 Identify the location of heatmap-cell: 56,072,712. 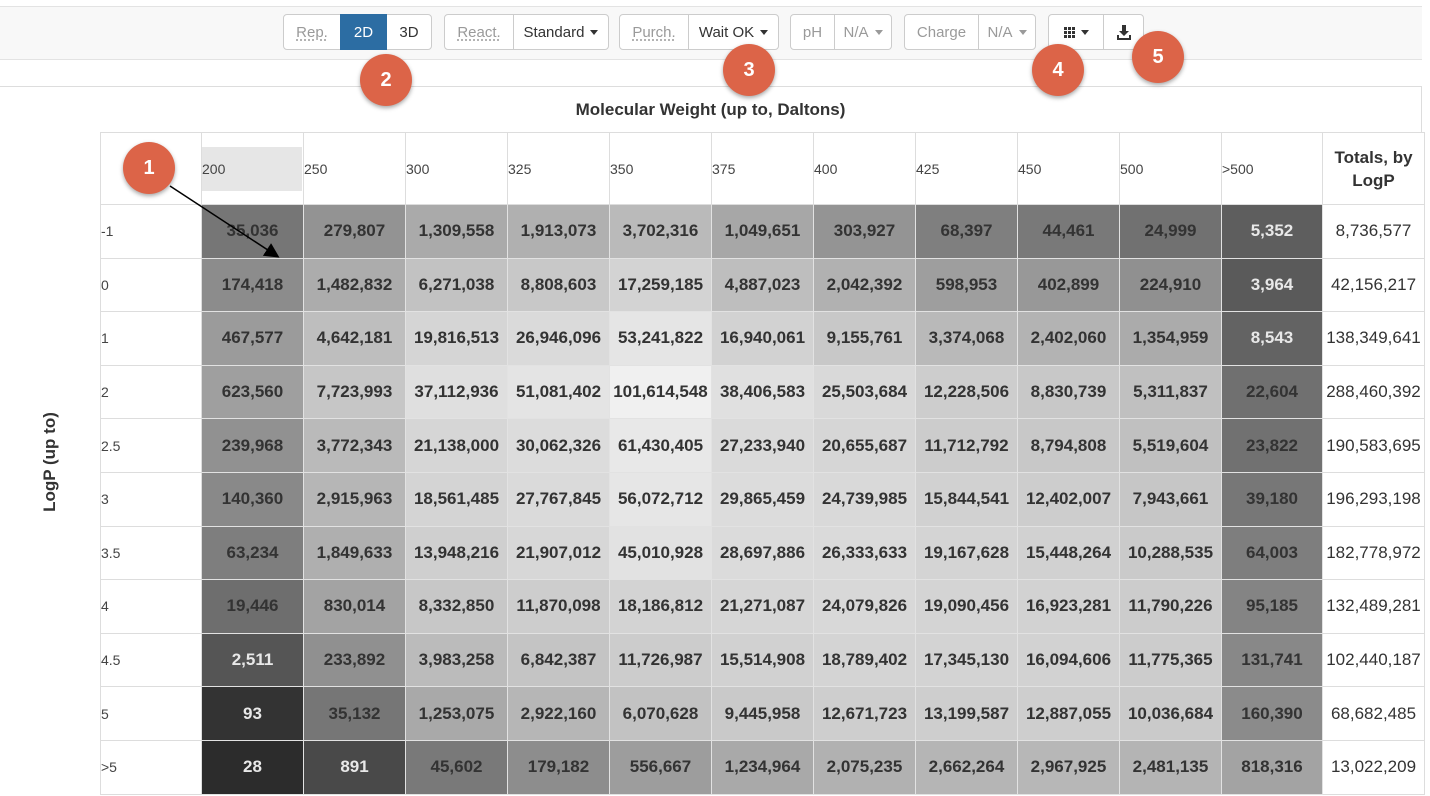
(660, 499).